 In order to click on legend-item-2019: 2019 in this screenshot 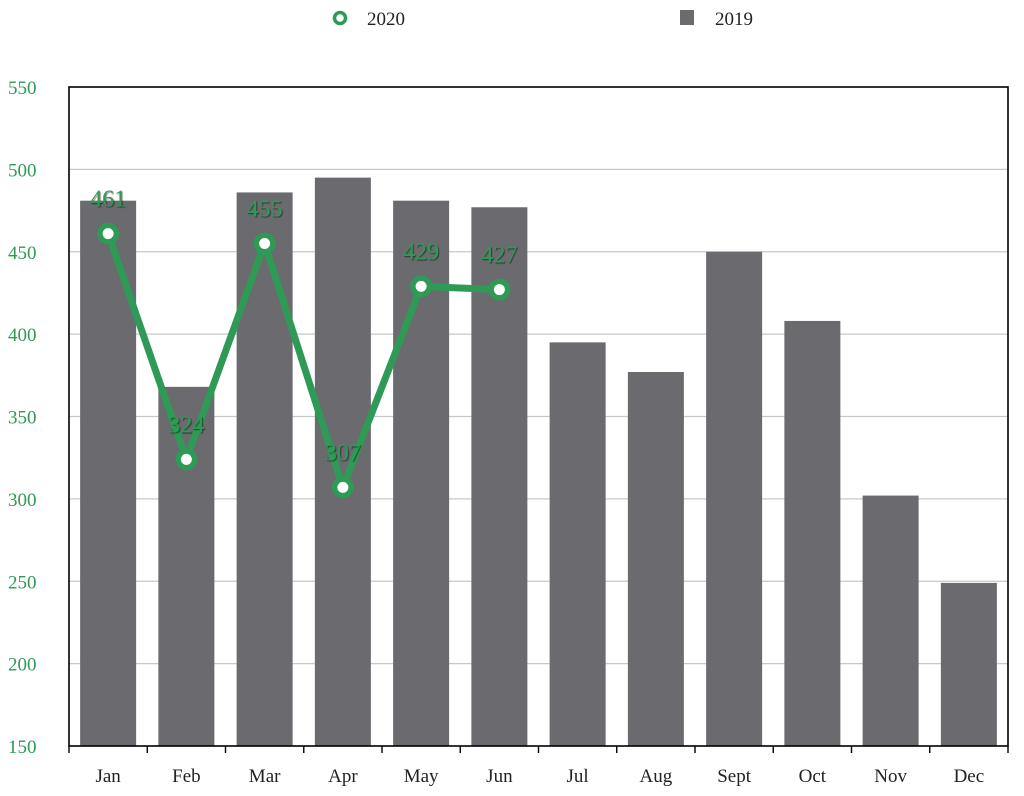, I will do `click(716, 19)`.